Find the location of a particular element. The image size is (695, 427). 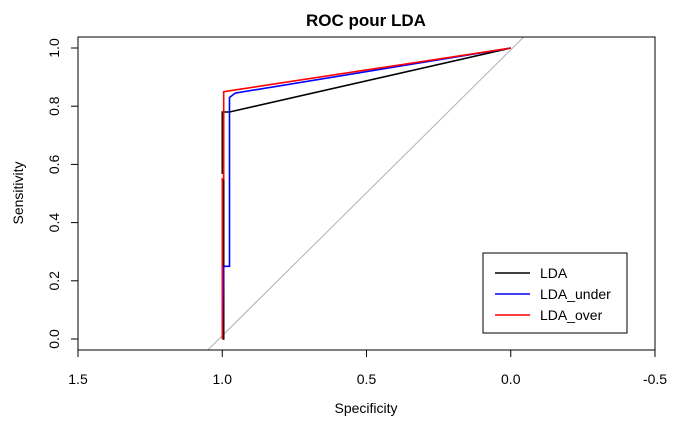

x-tick-label: 1.0 is located at coordinates (223, 379).